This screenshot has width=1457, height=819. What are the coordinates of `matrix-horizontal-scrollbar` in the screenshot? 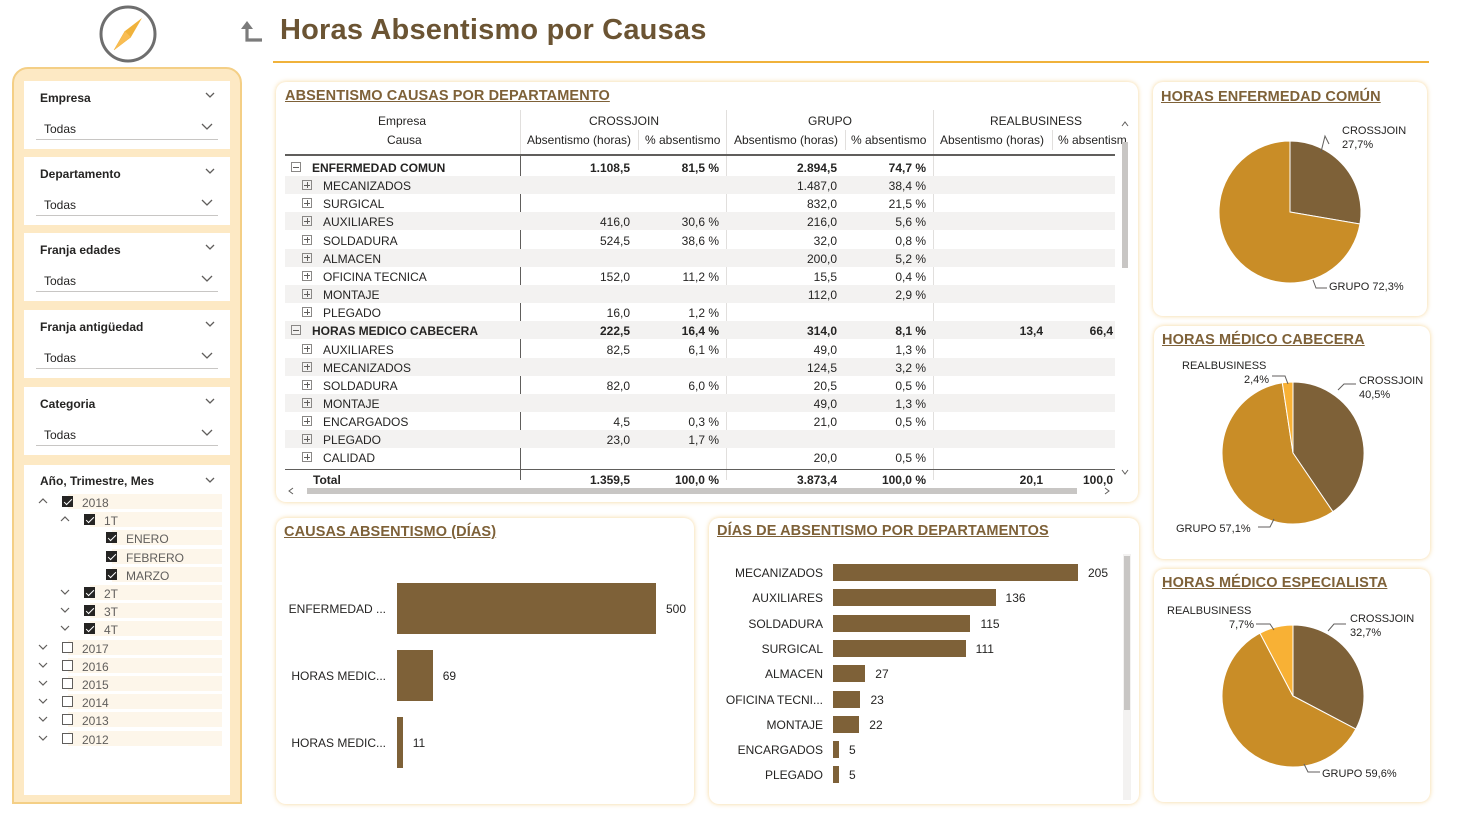 It's located at (700, 491).